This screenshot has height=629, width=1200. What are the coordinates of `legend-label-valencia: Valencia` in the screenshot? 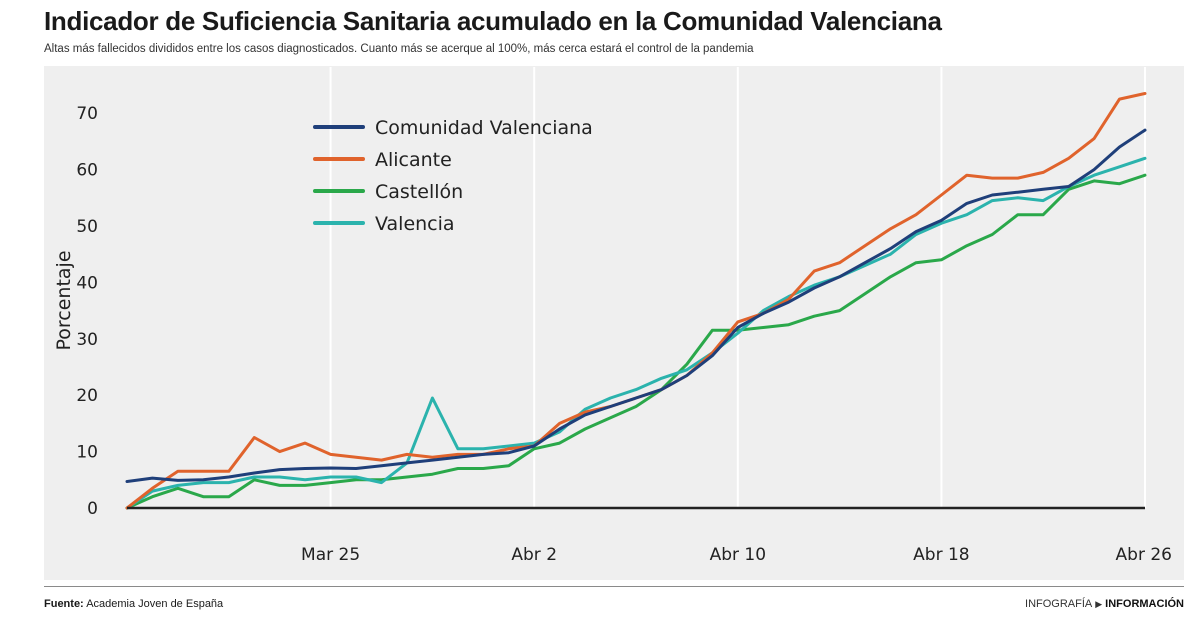 It's located at (415, 224).